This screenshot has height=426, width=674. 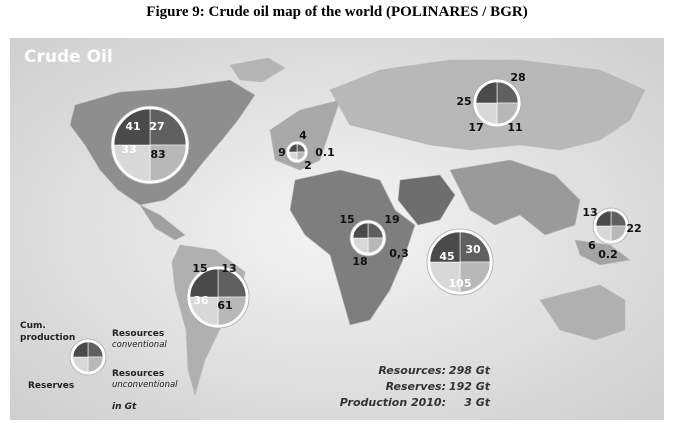 What do you see at coordinates (201, 300) in the screenshot?
I see `region-value: 36` at bounding box center [201, 300].